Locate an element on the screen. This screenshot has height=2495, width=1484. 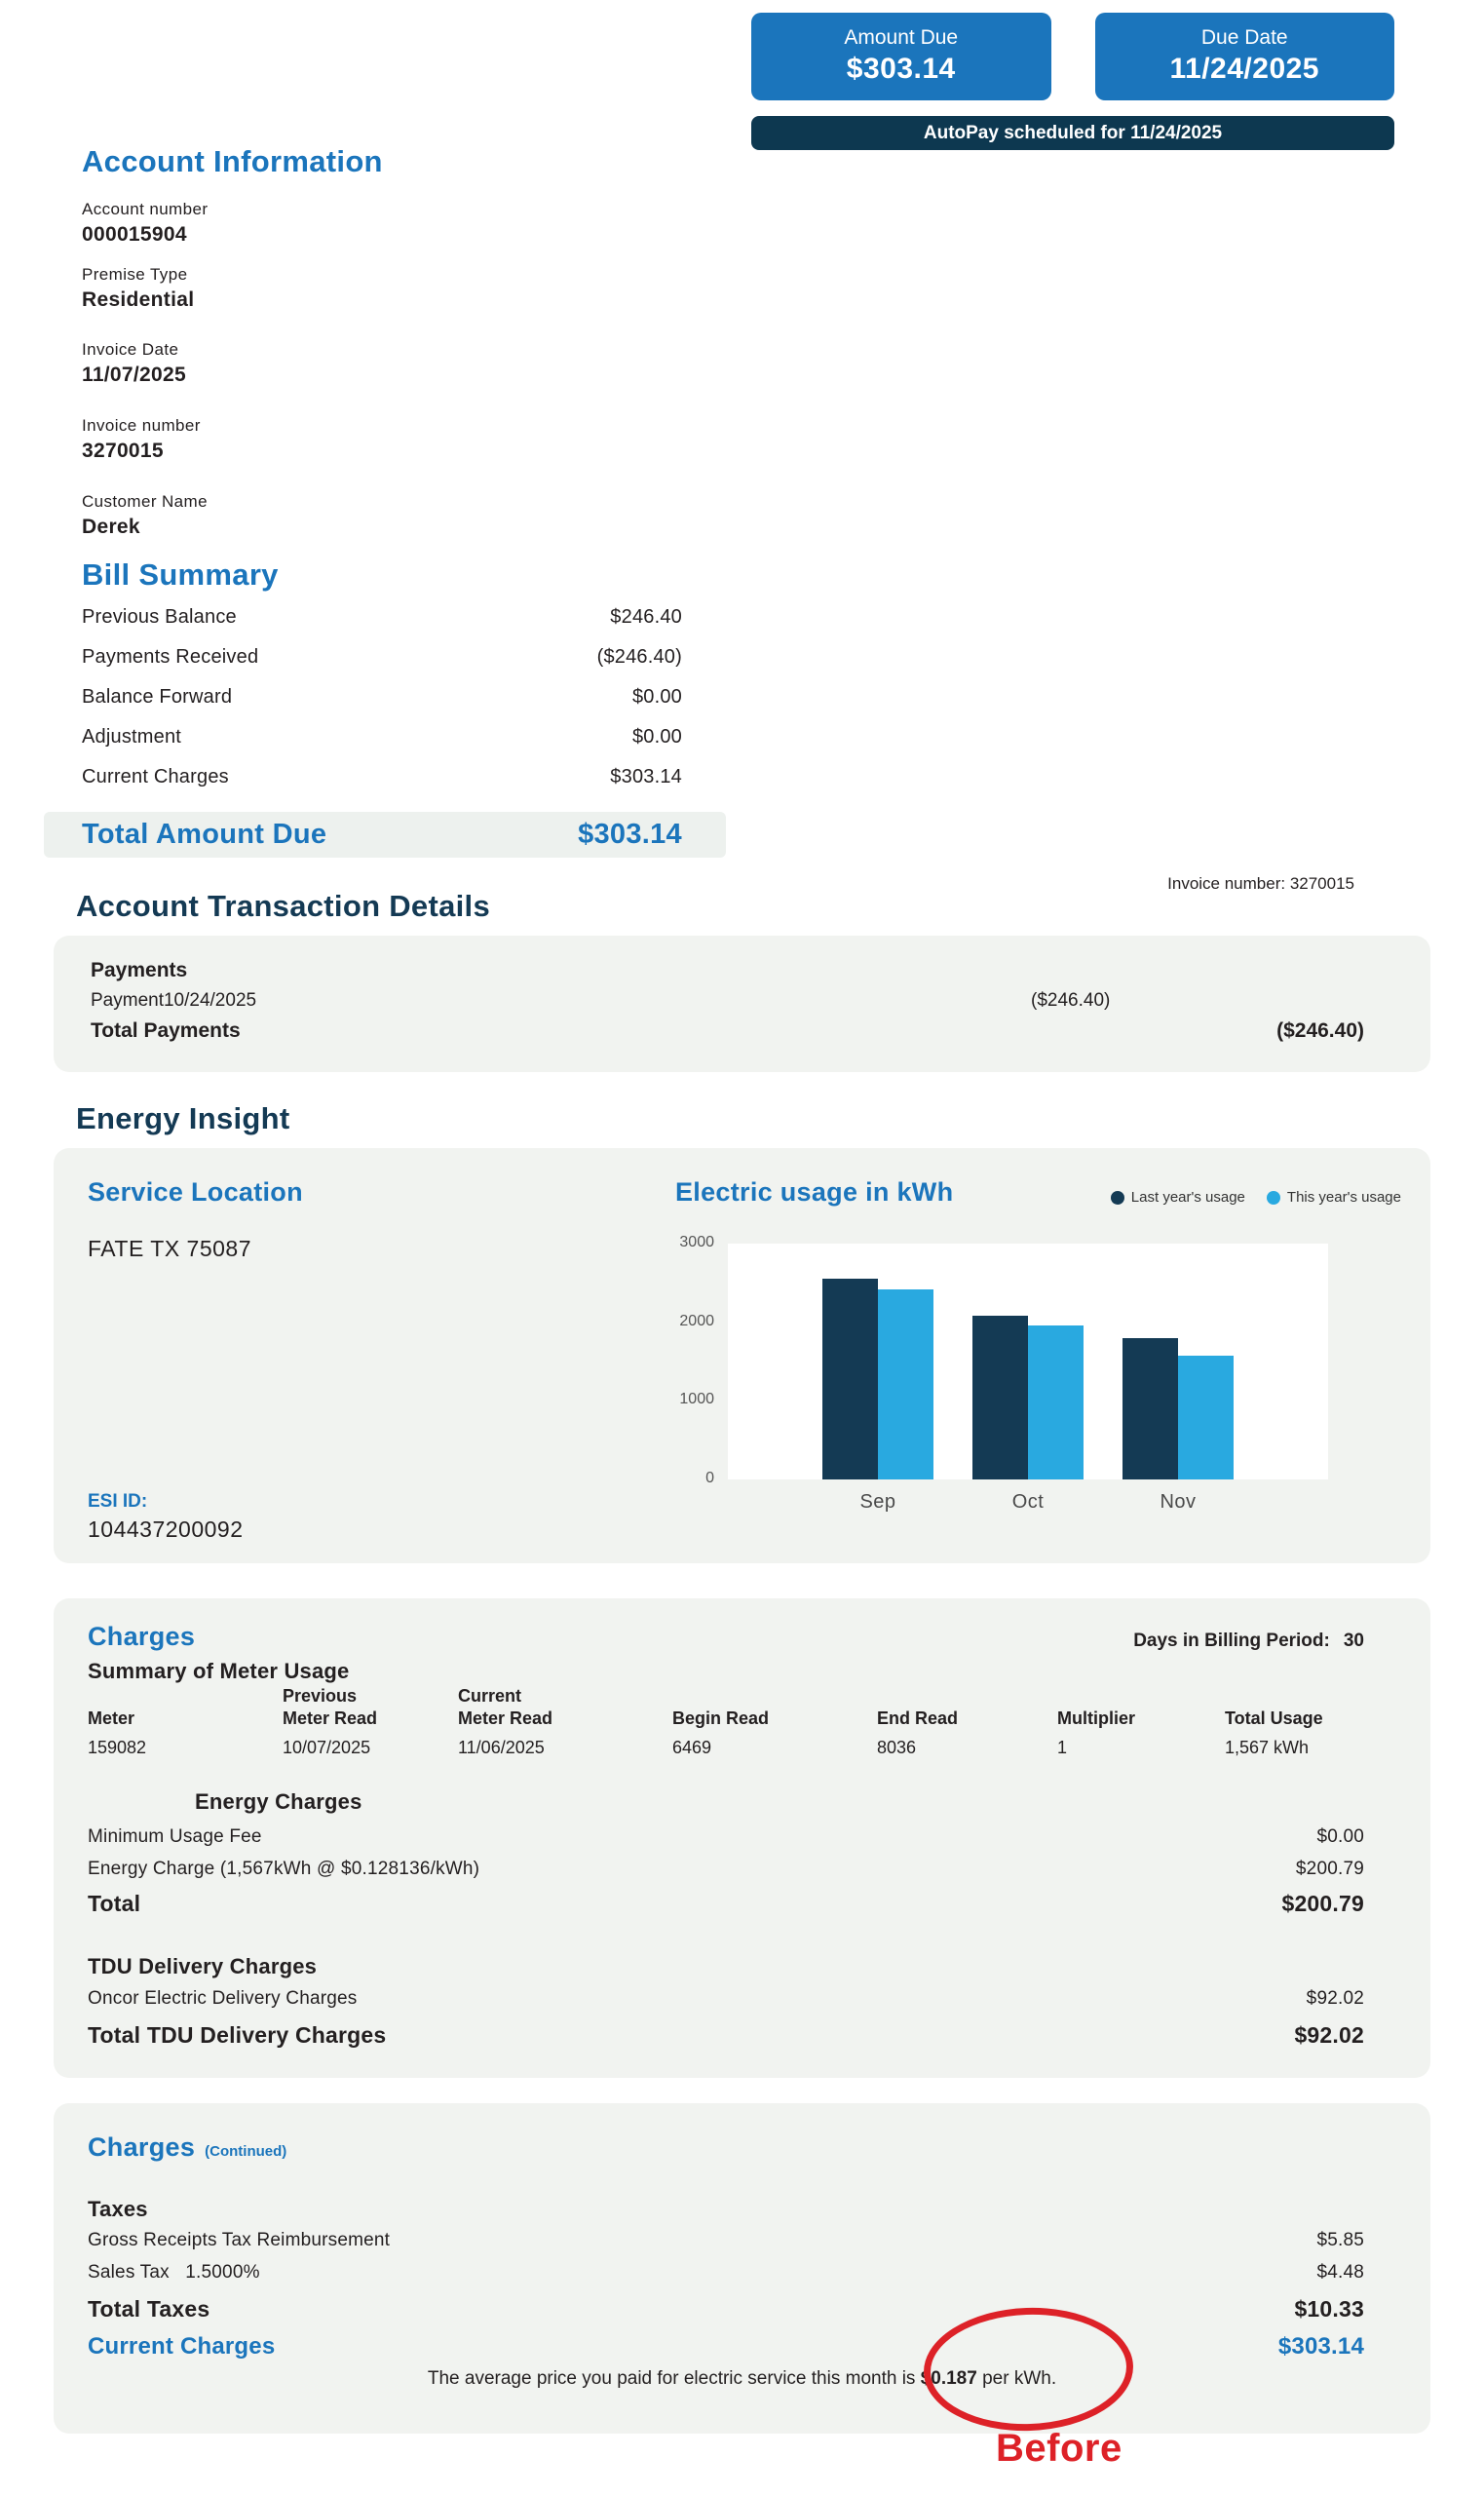
transaction-details-title: Account Transaction Details is located at coordinates (283, 906).